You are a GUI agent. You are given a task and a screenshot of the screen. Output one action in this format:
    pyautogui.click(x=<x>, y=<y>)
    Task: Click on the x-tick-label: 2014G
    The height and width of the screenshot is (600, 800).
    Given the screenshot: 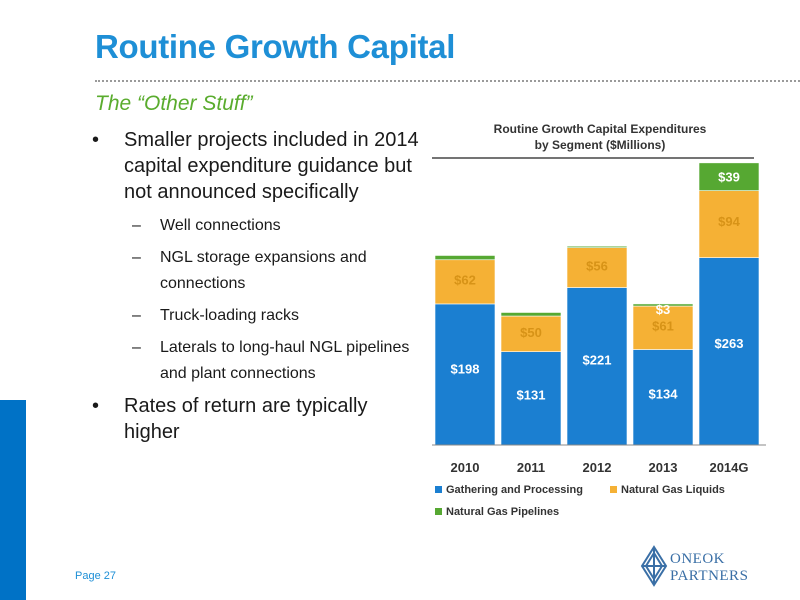 What is the action you would take?
    pyautogui.click(x=728, y=467)
    